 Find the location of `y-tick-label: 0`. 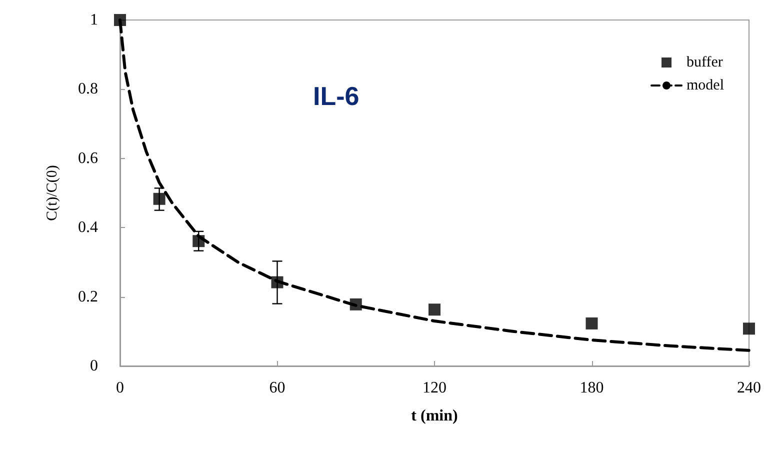

y-tick-label: 0 is located at coordinates (94, 366).